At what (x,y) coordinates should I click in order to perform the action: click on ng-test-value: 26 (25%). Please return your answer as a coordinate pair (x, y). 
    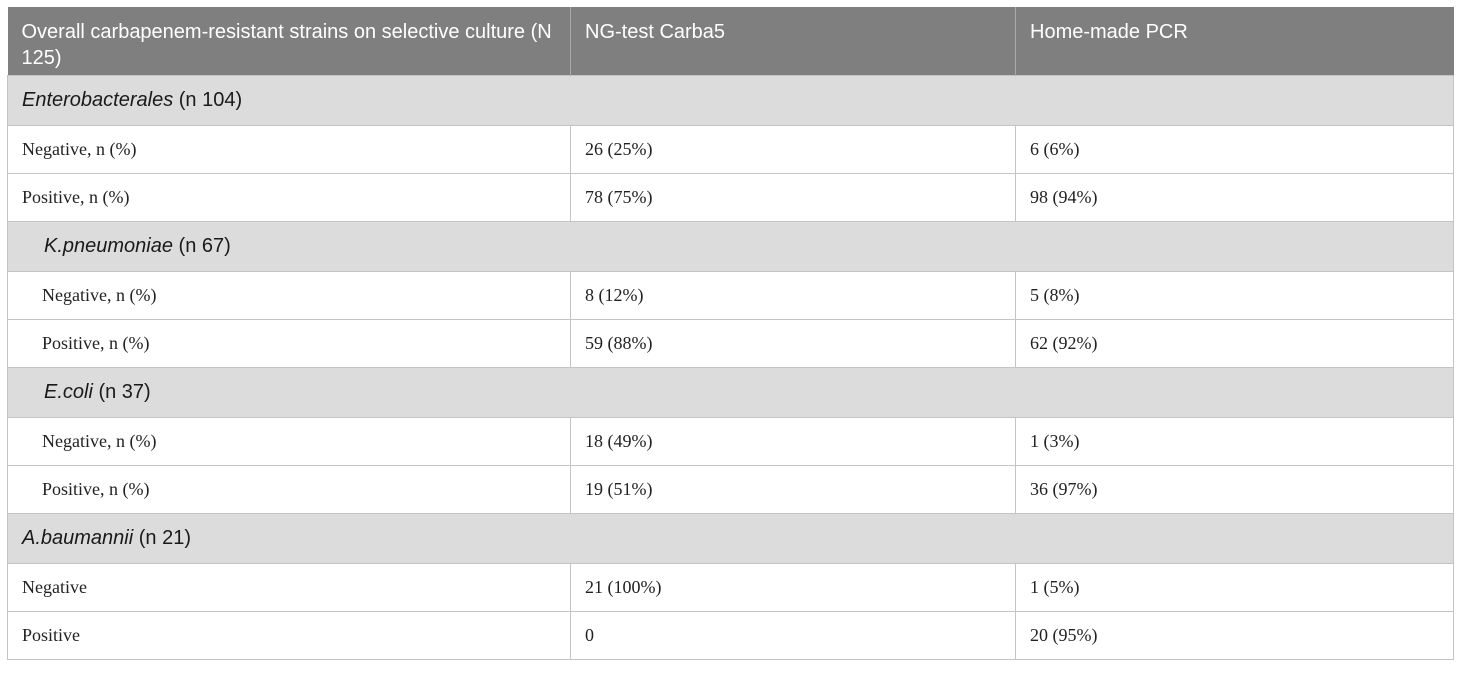
    Looking at the image, I should click on (793, 149).